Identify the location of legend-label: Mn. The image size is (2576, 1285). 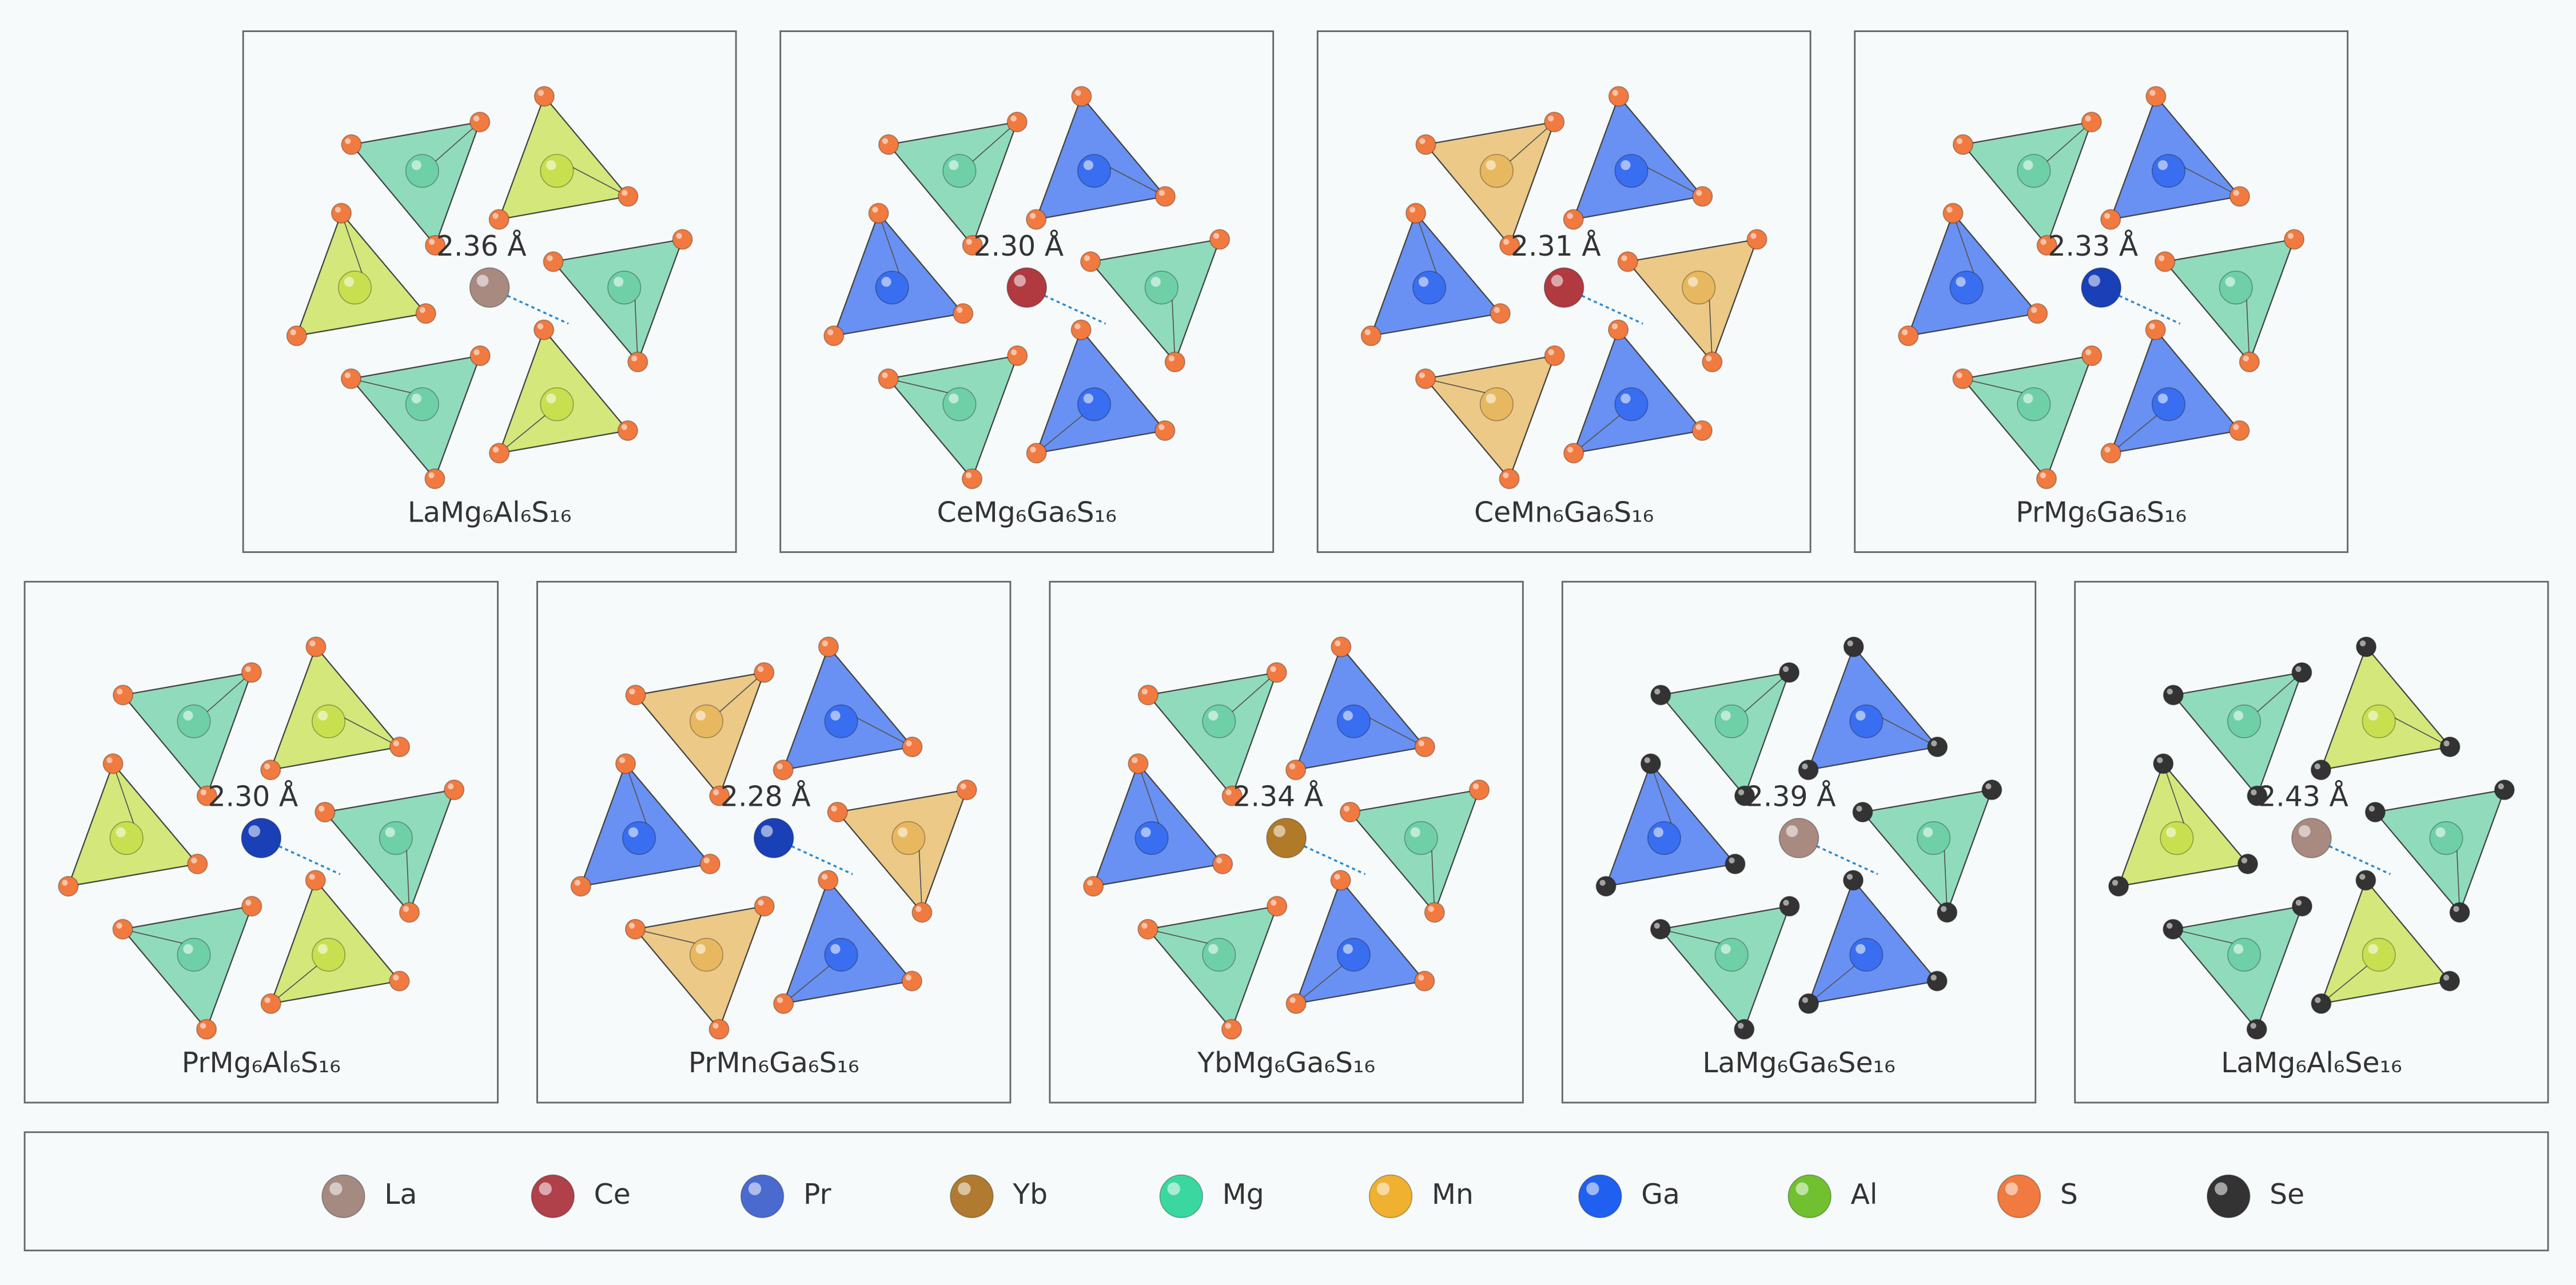
(1453, 1194).